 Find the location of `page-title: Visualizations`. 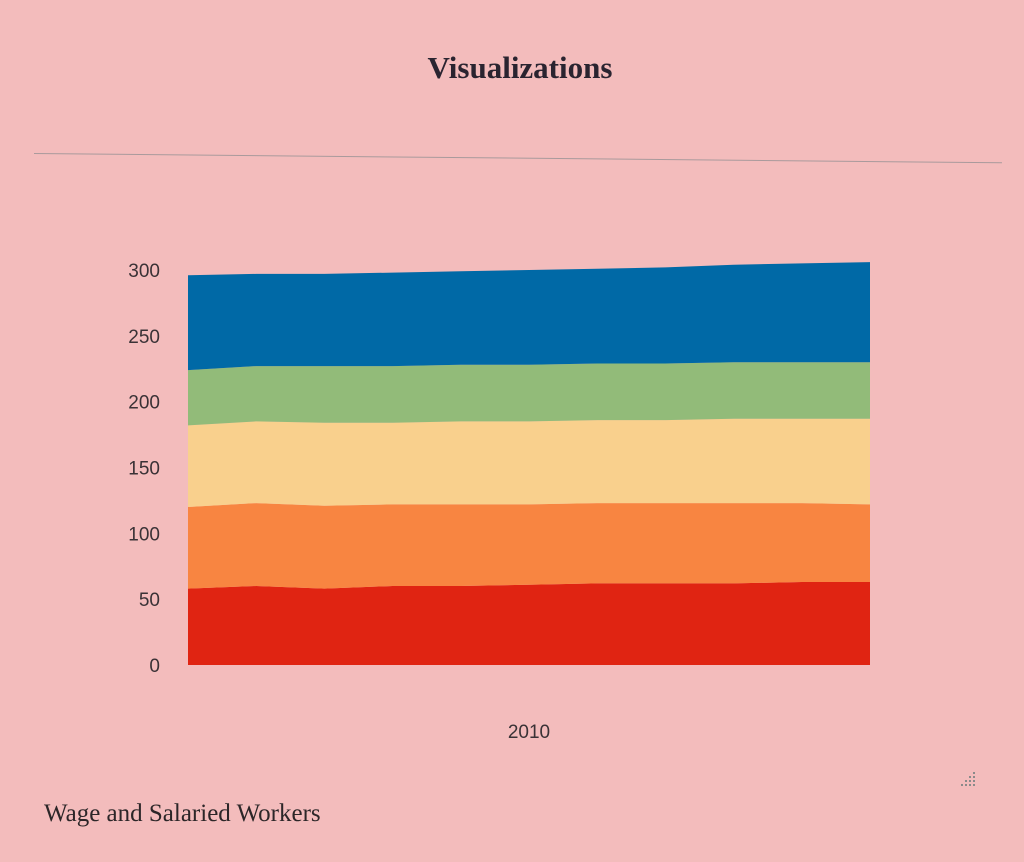

page-title: Visualizations is located at coordinates (520, 67).